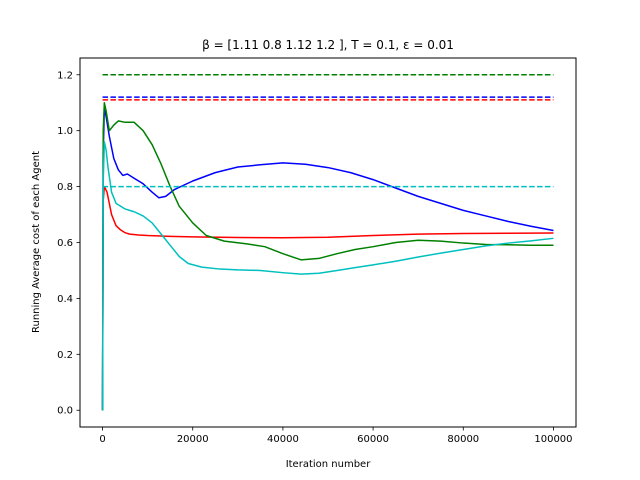 The width and height of the screenshot is (640, 480). What do you see at coordinates (65, 355) in the screenshot?
I see `y-tick-label: 0.2` at bounding box center [65, 355].